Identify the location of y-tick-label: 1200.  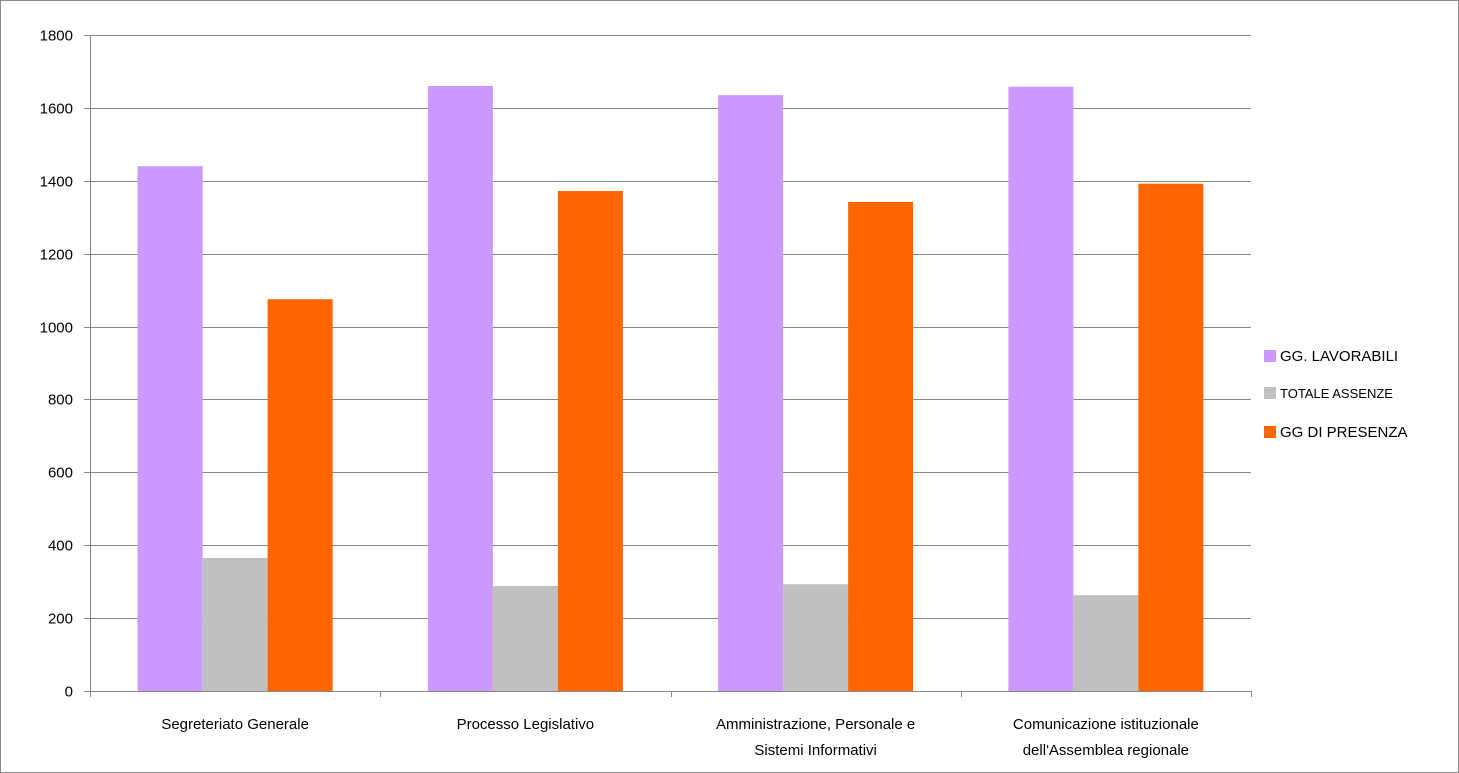
(56, 255).